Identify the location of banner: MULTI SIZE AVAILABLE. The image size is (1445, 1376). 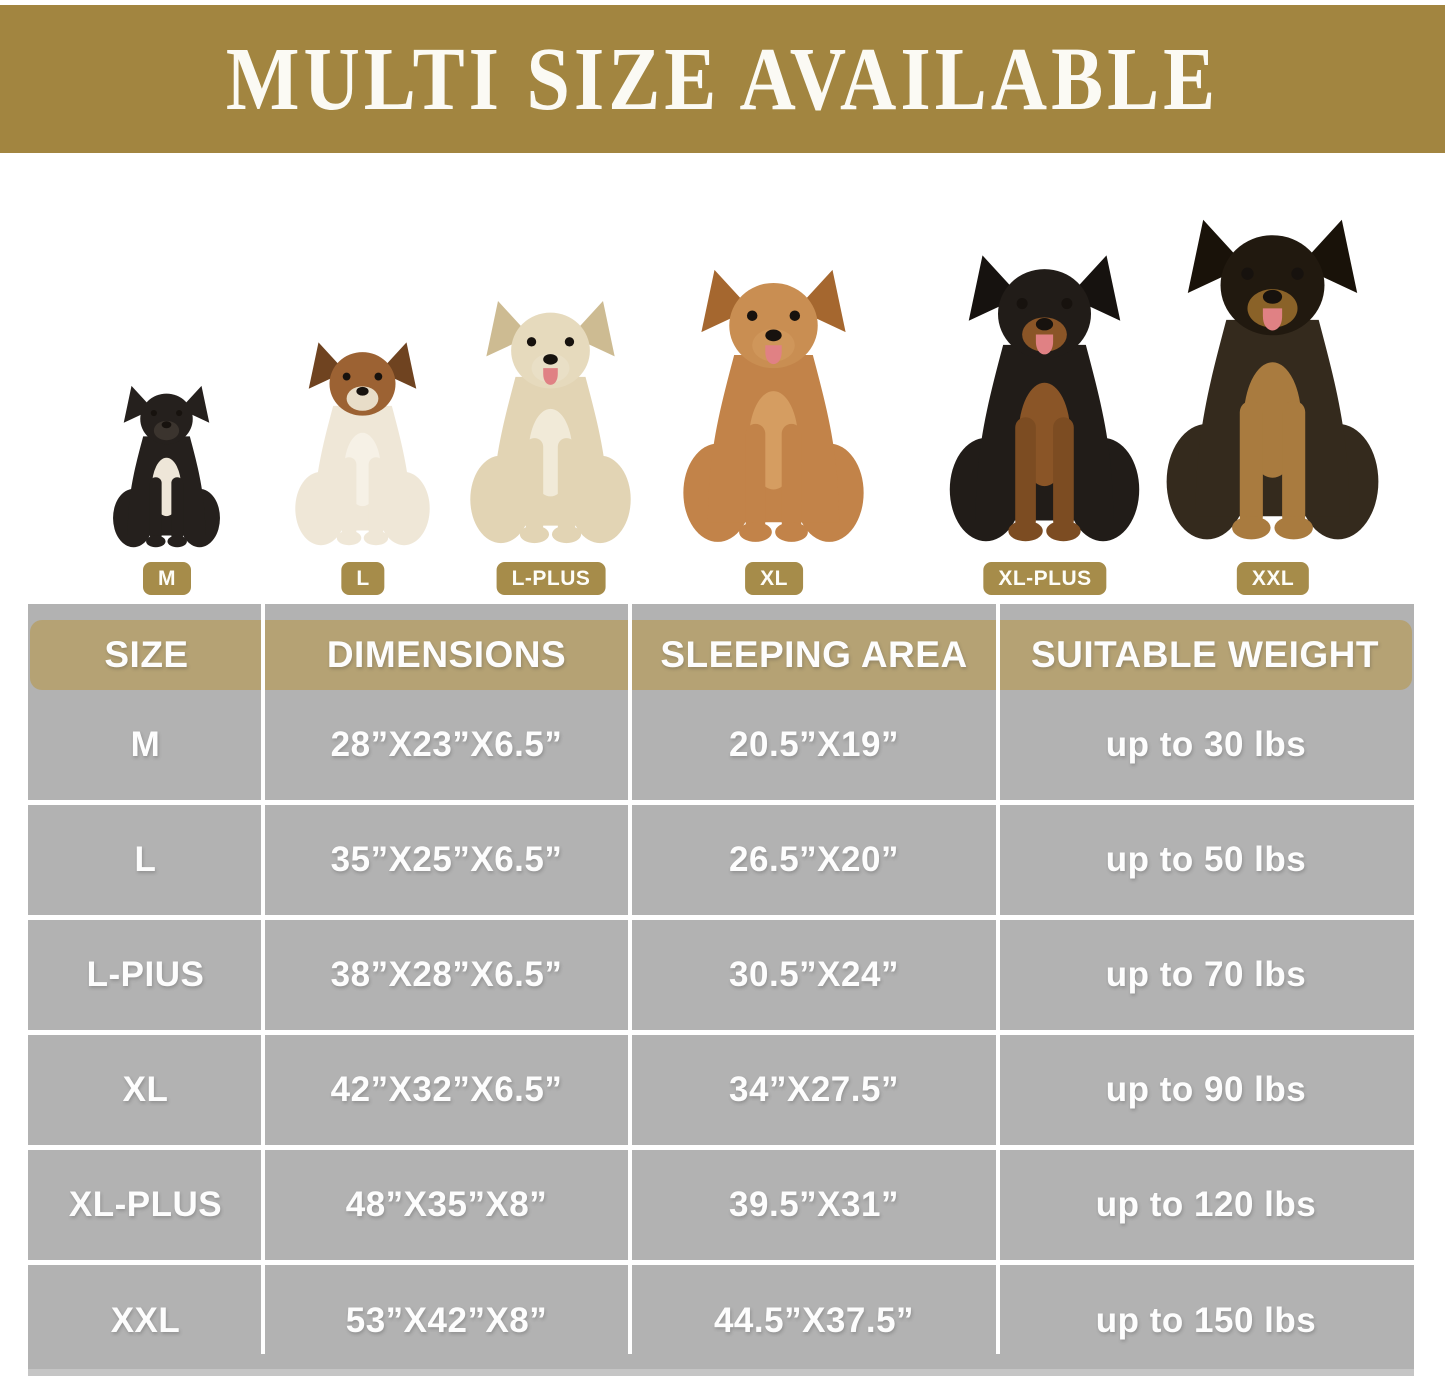
(722, 79).